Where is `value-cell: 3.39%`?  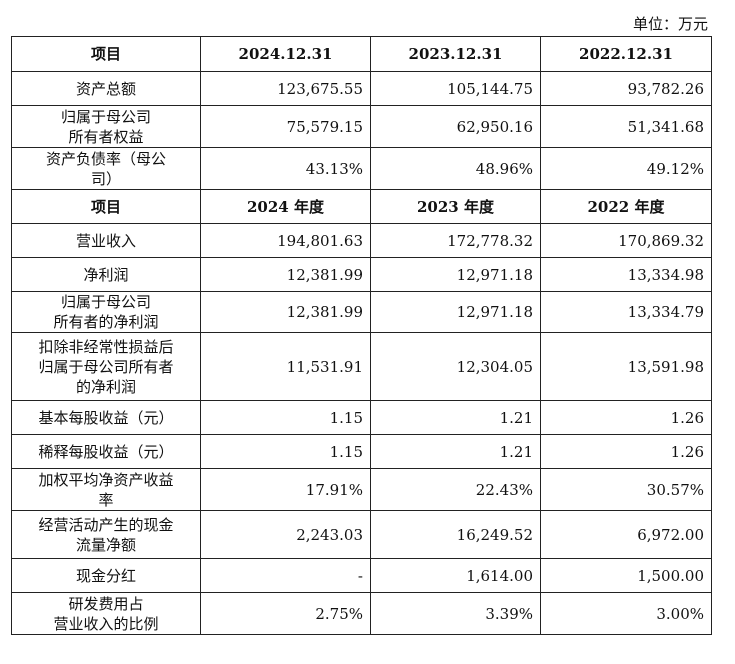
value-cell: 3.39% is located at coordinates (455, 613).